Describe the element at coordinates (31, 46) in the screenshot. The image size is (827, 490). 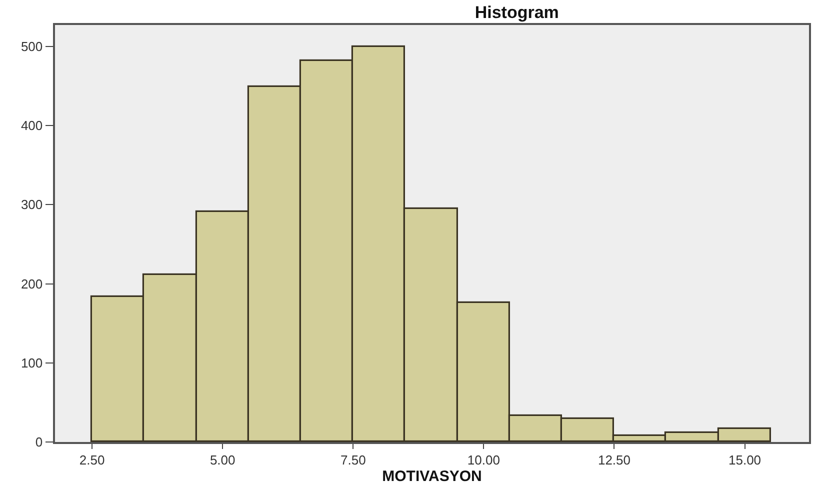
I see `y-tick-label: 500` at that location.